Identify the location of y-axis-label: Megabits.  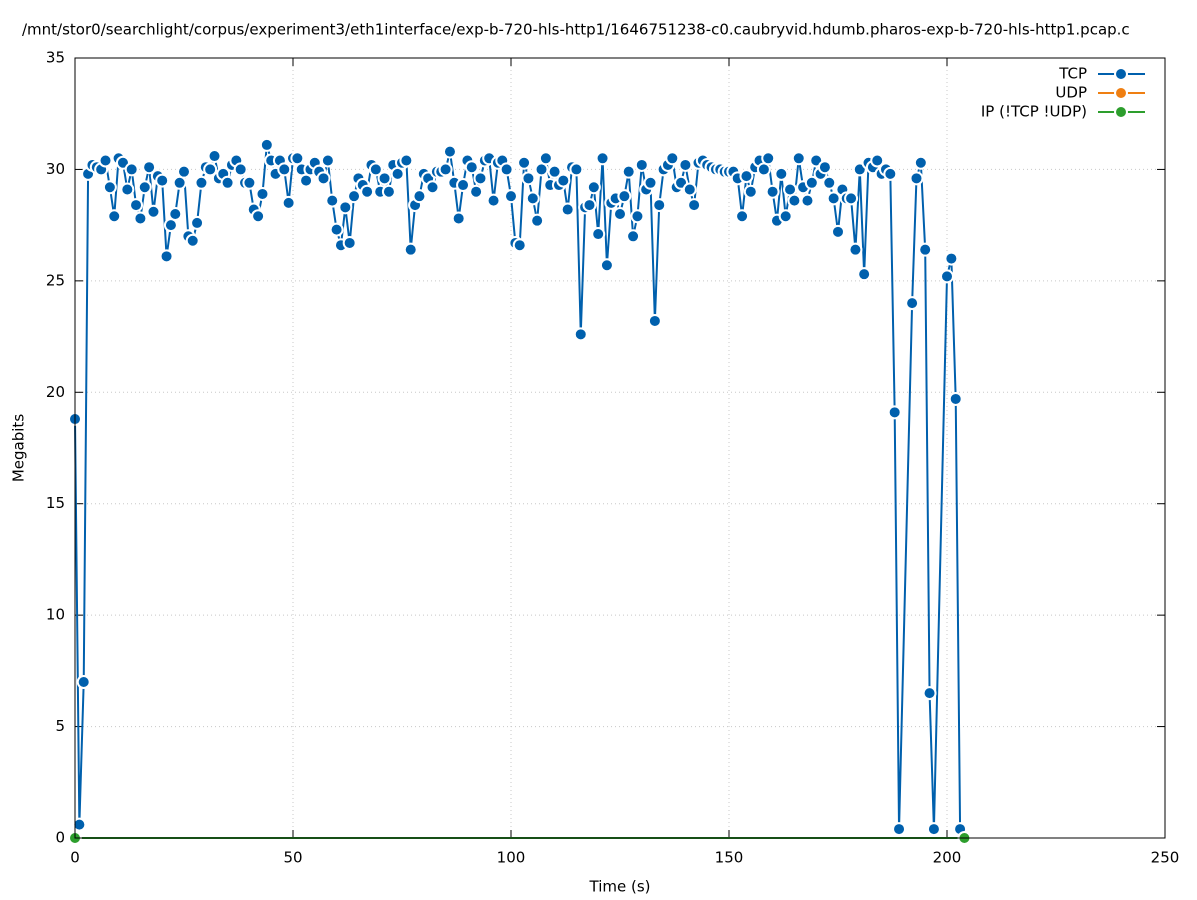
(19, 448).